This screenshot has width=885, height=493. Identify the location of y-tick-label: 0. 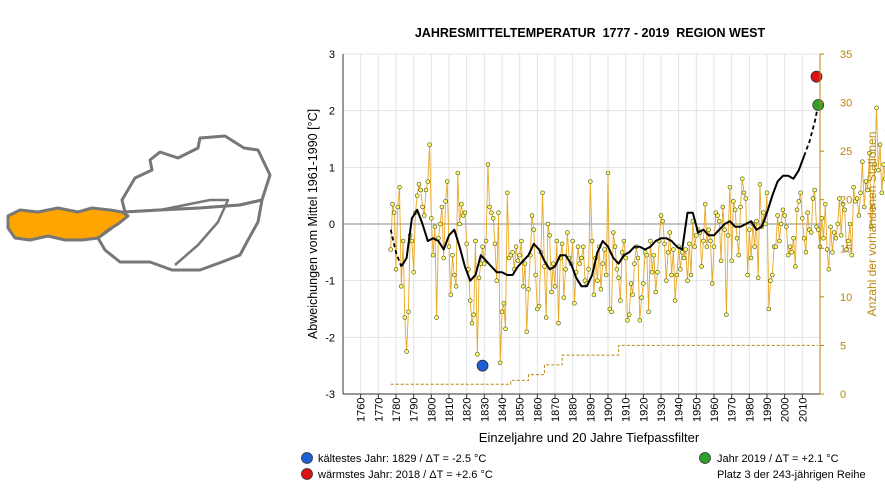
(332, 225).